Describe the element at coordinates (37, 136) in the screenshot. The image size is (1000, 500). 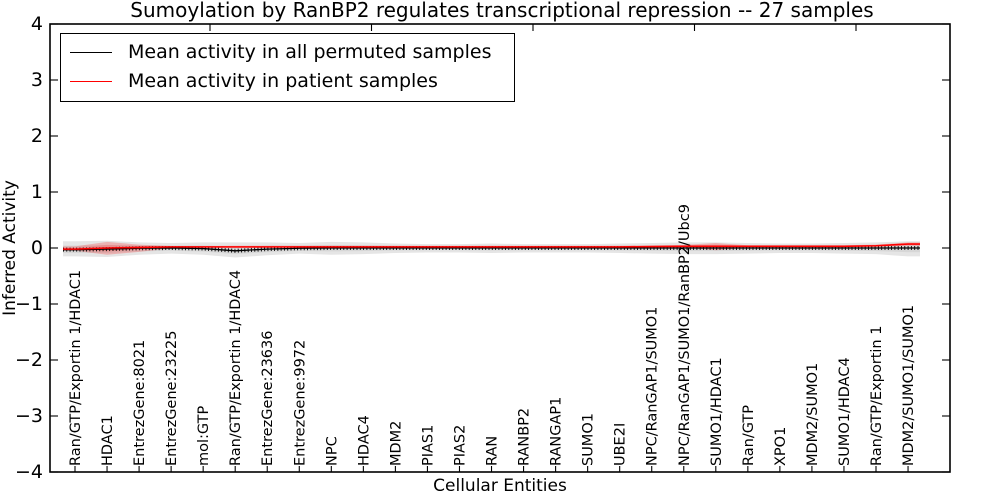
I see `y-tick-label: 2` at that location.